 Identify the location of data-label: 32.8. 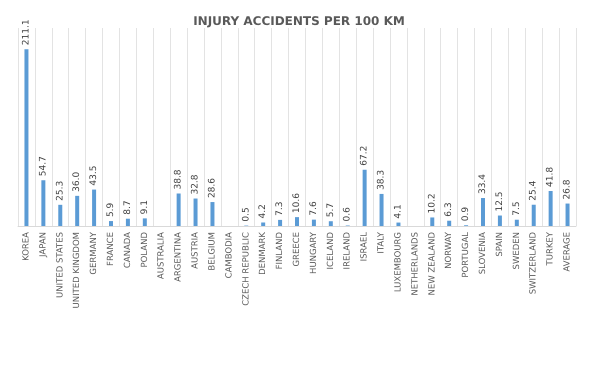
(195, 184).